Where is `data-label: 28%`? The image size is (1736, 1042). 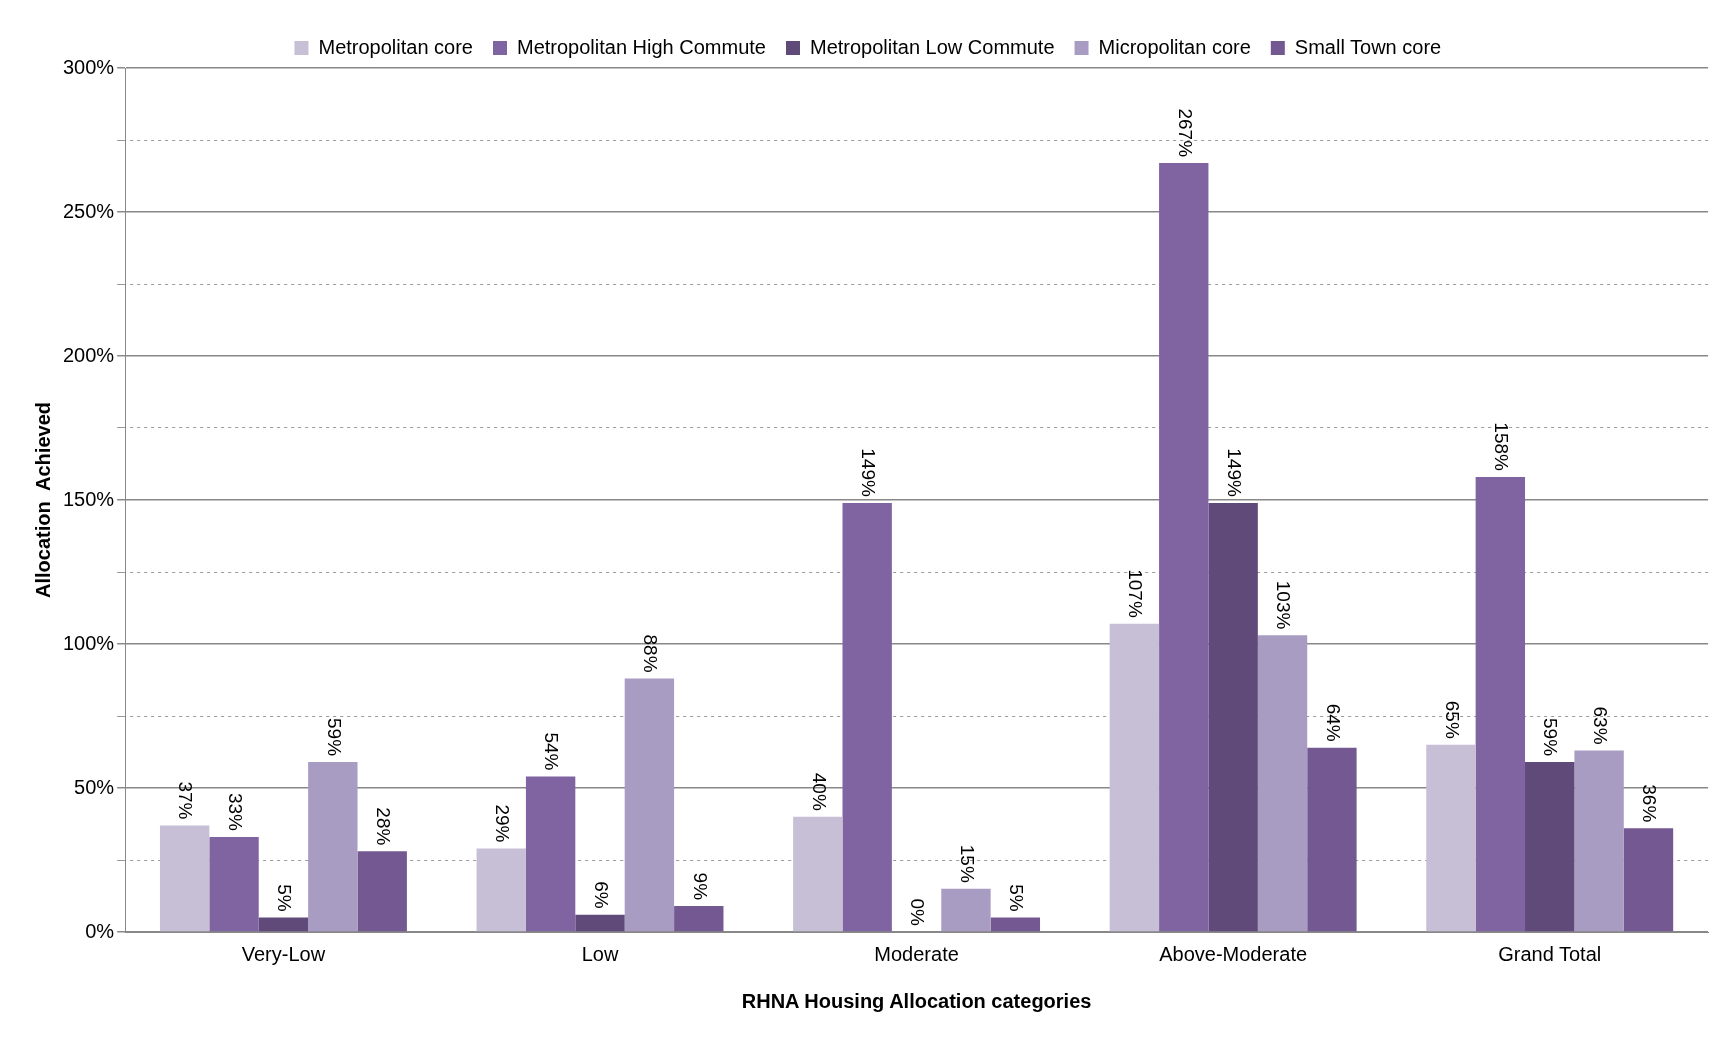
data-label: 28% is located at coordinates (383, 826).